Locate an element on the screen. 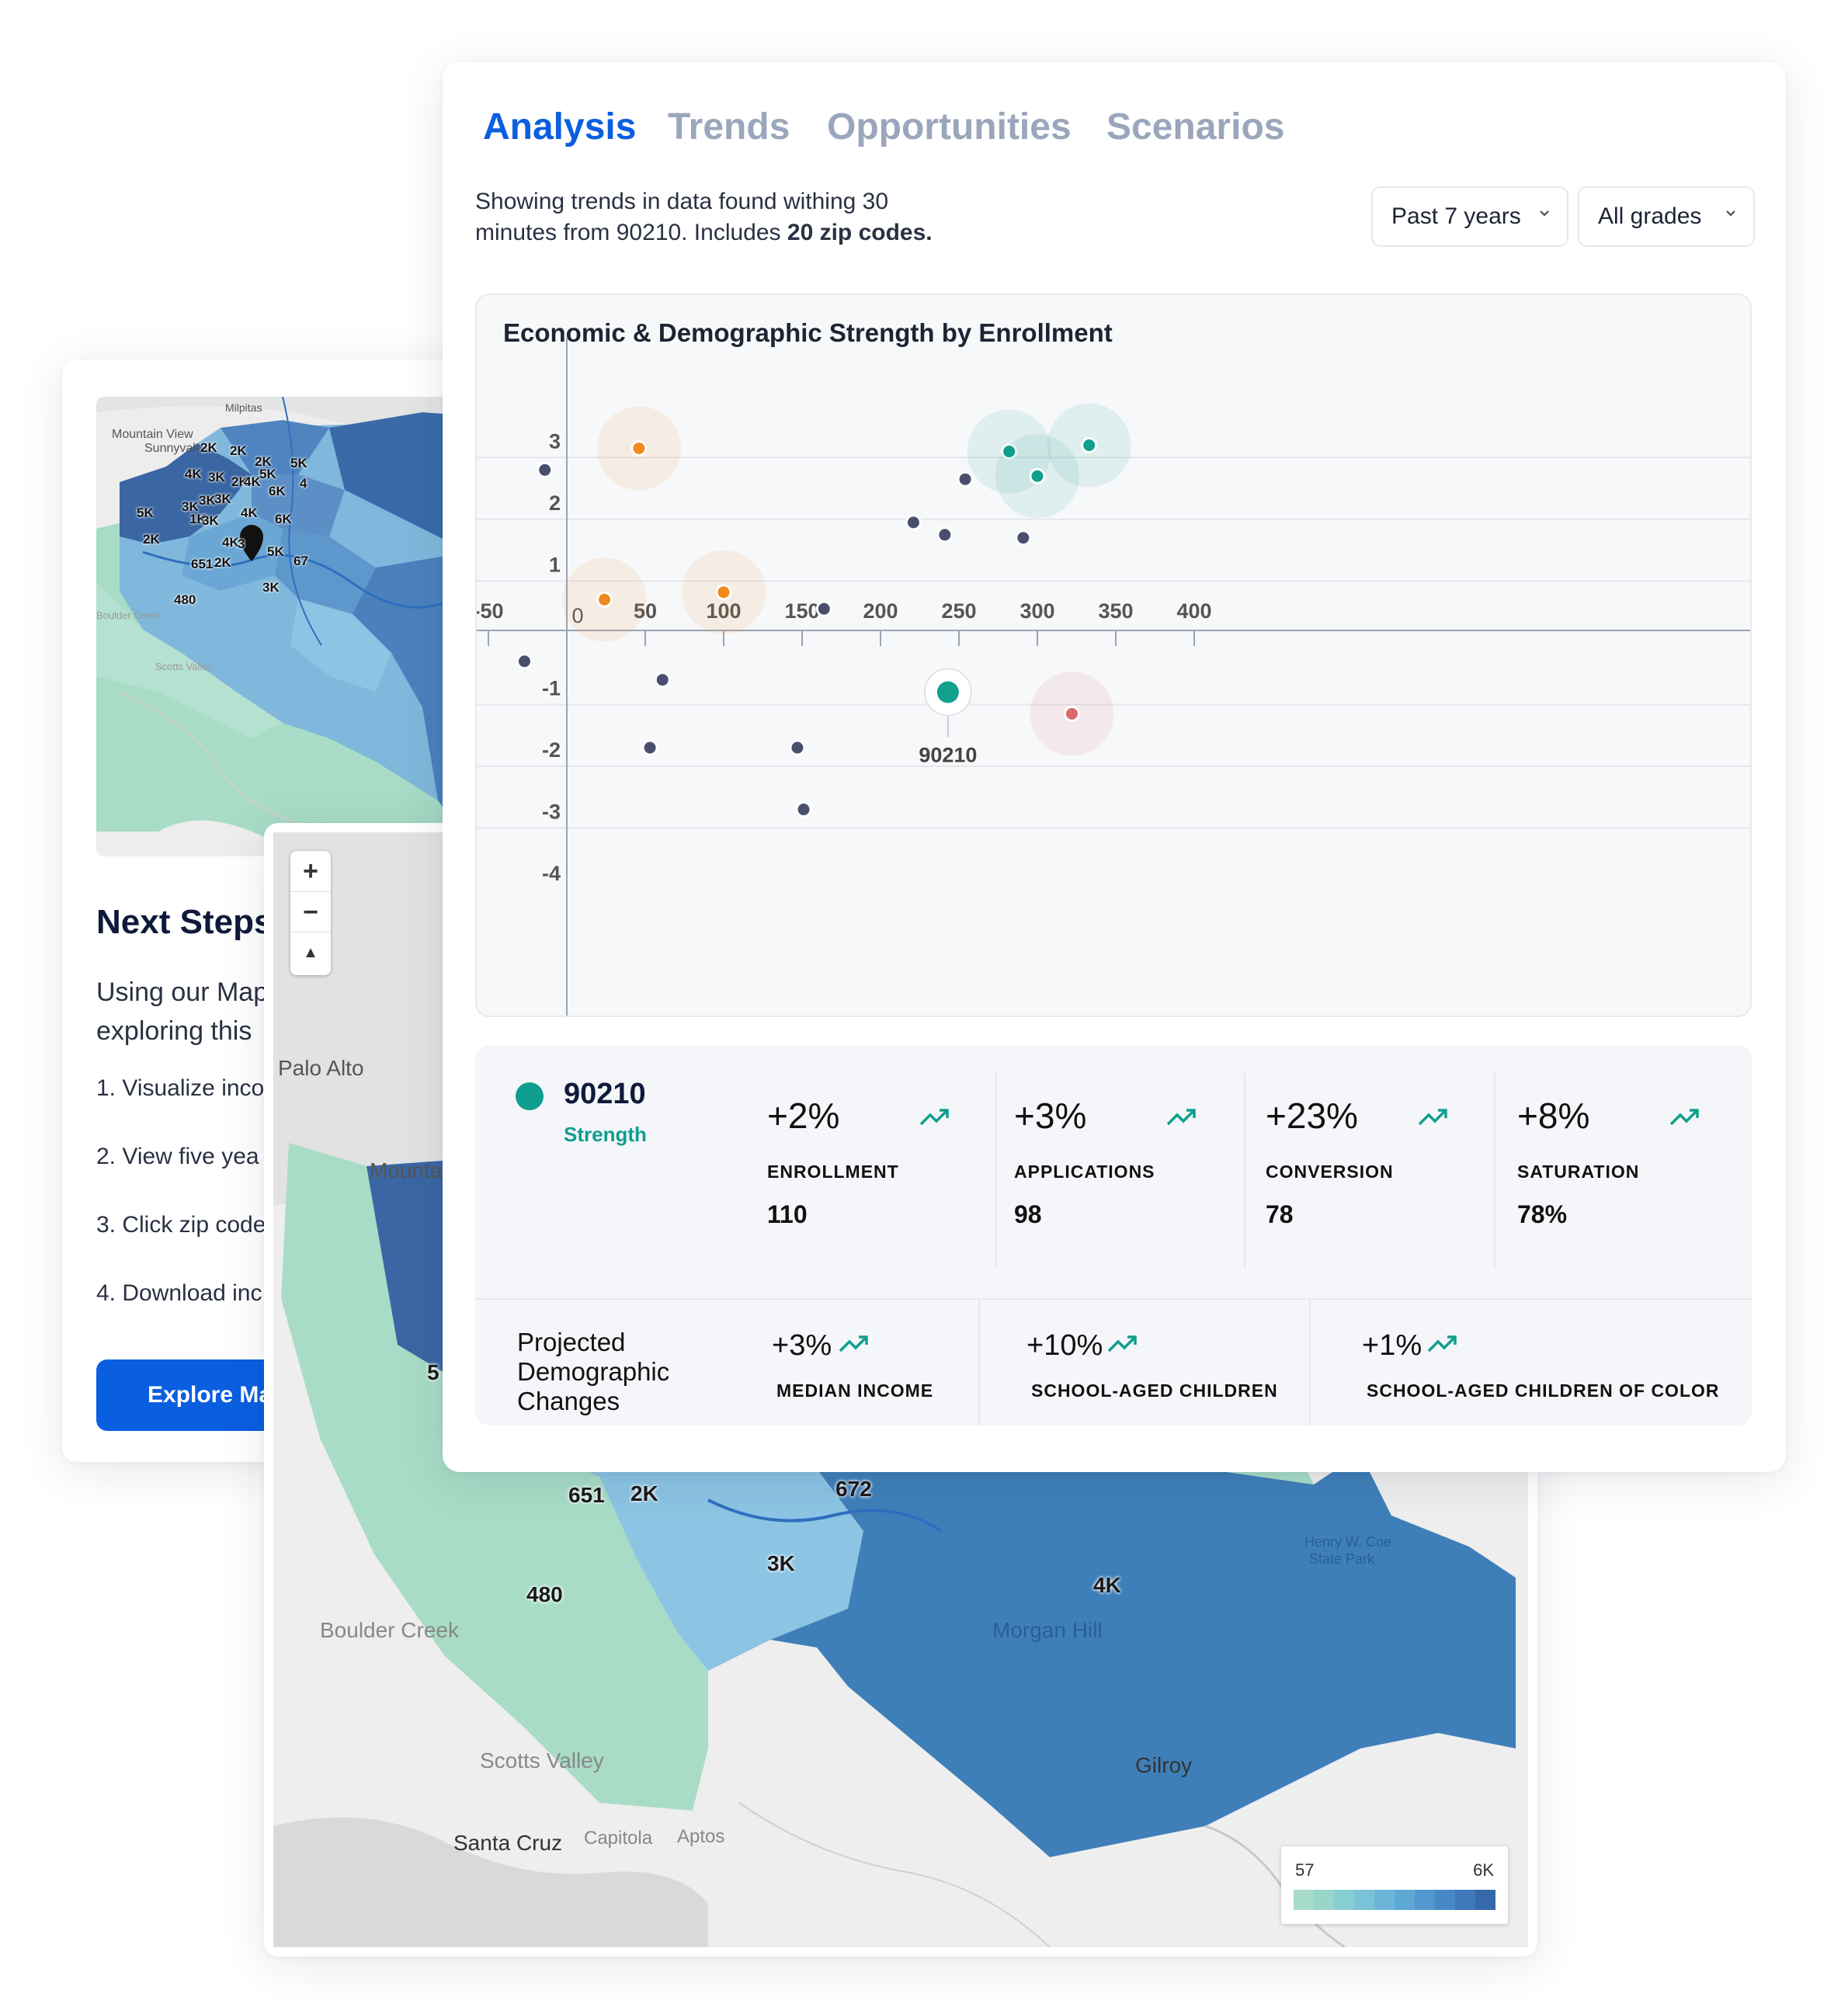  mini-map-value: 3 is located at coordinates (241, 543).